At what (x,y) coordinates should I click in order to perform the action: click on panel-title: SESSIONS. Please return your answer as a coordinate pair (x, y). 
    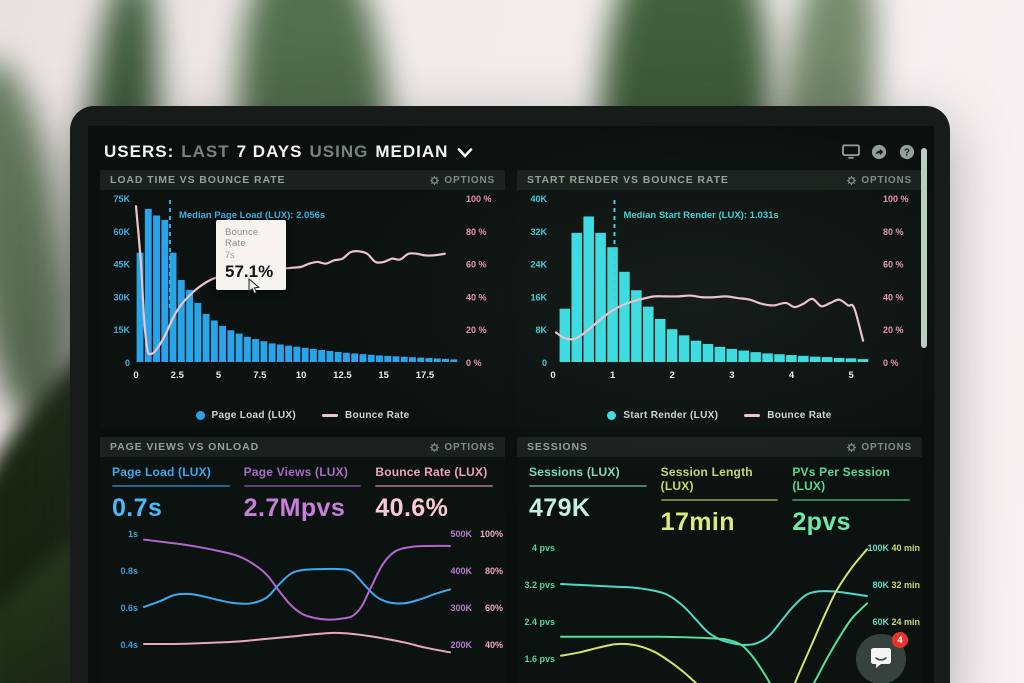
    Looking at the image, I should click on (557, 447).